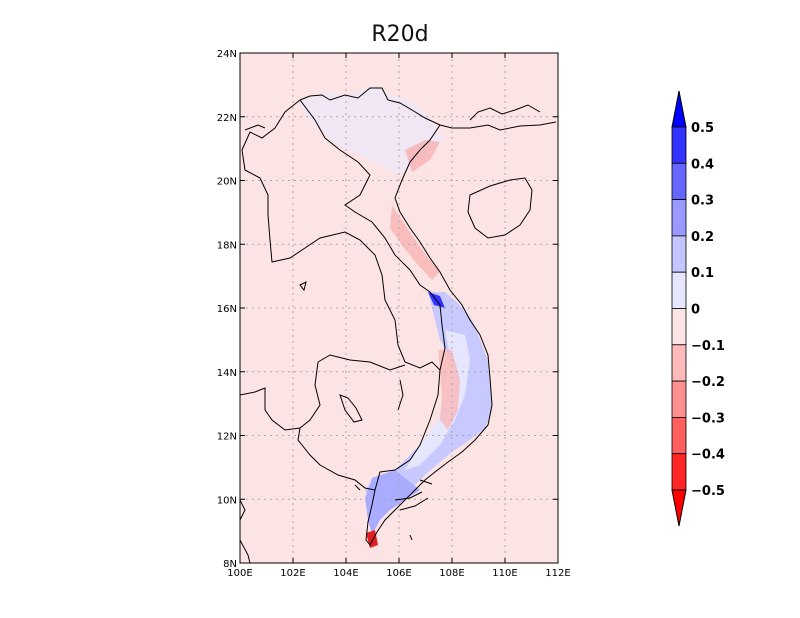  What do you see at coordinates (702, 128) in the screenshot?
I see `colorbar-label: 0.5` at bounding box center [702, 128].